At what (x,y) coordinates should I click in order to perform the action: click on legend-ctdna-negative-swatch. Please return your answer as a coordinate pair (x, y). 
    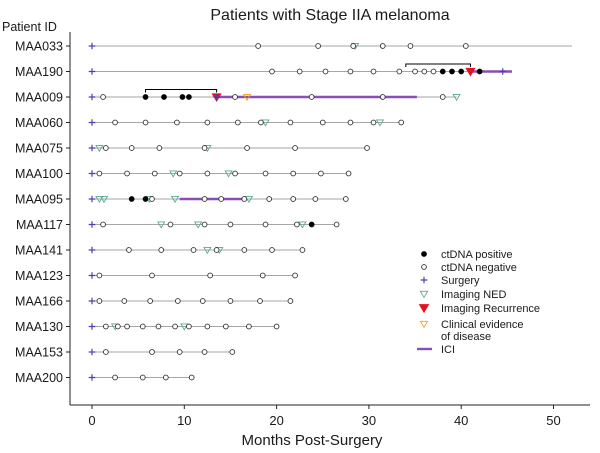
    Looking at the image, I should click on (424, 267).